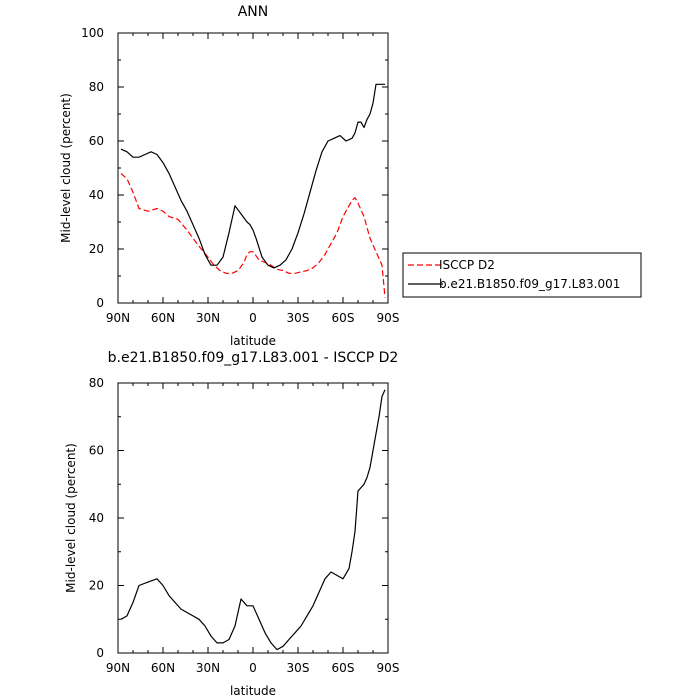 The height and width of the screenshot is (700, 700). What do you see at coordinates (529, 284) in the screenshot?
I see `legend-label: b.e21.B1850.f09_g17.L83.001` at bounding box center [529, 284].